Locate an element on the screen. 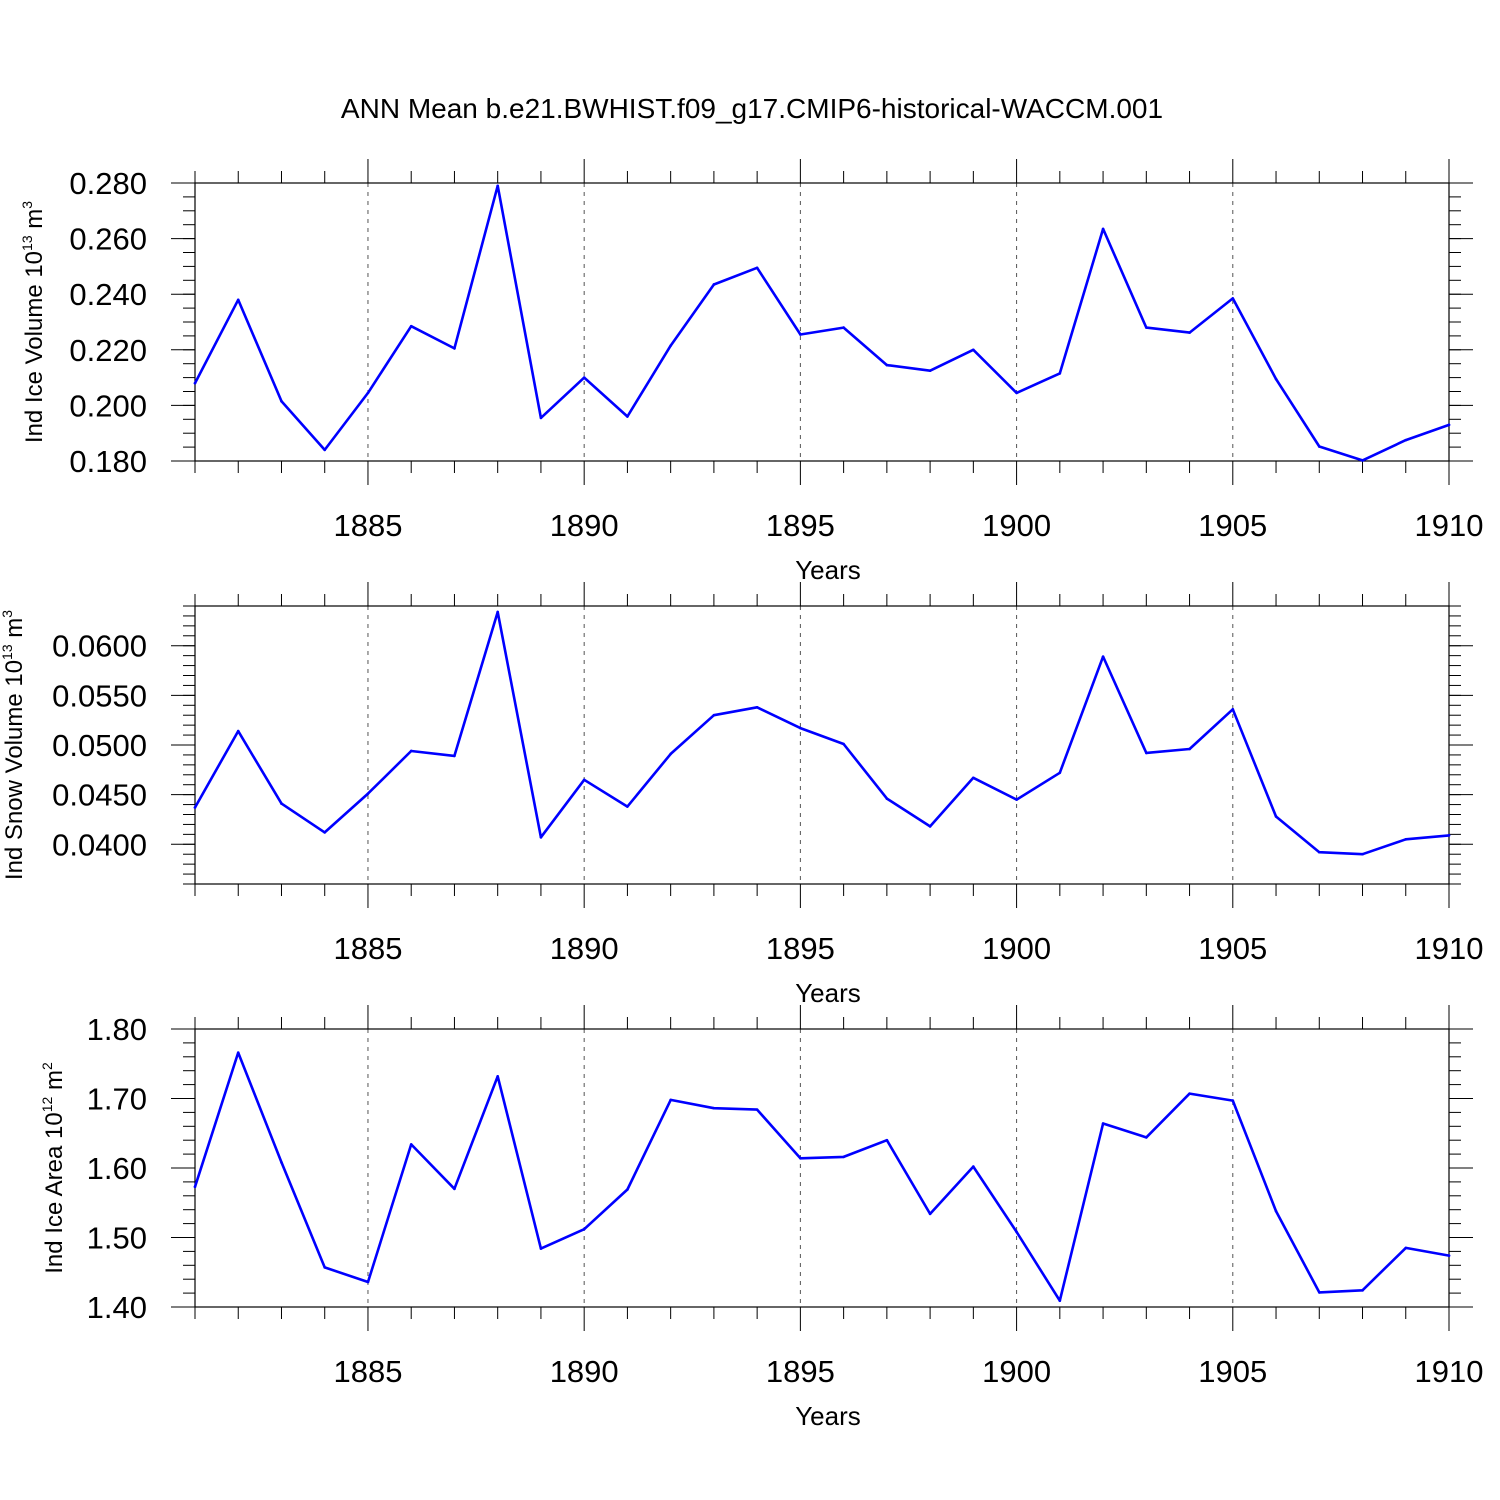 The image size is (1500, 1500). y-tick-label: 0.240 is located at coordinates (108, 294).